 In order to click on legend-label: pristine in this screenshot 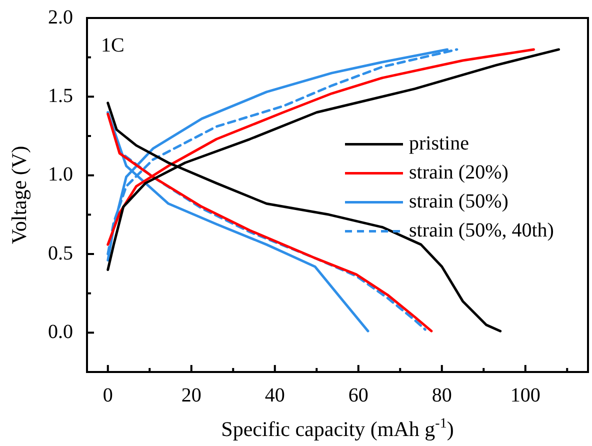, I will do `click(439, 143)`.